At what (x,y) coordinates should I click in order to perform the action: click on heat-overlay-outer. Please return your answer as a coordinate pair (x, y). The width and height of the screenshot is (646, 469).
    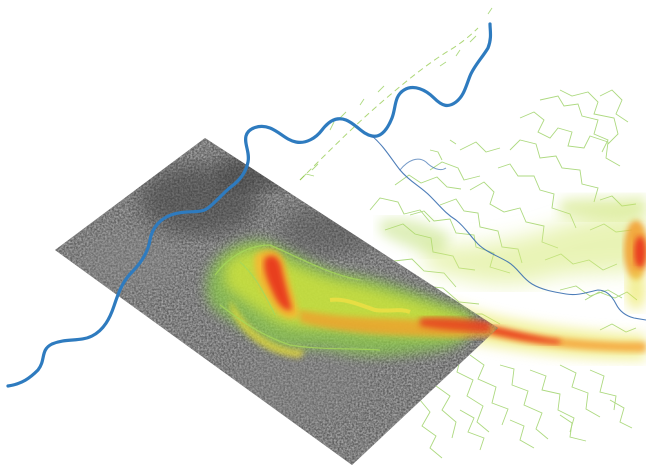
    Looking at the image, I should click on (513, 277).